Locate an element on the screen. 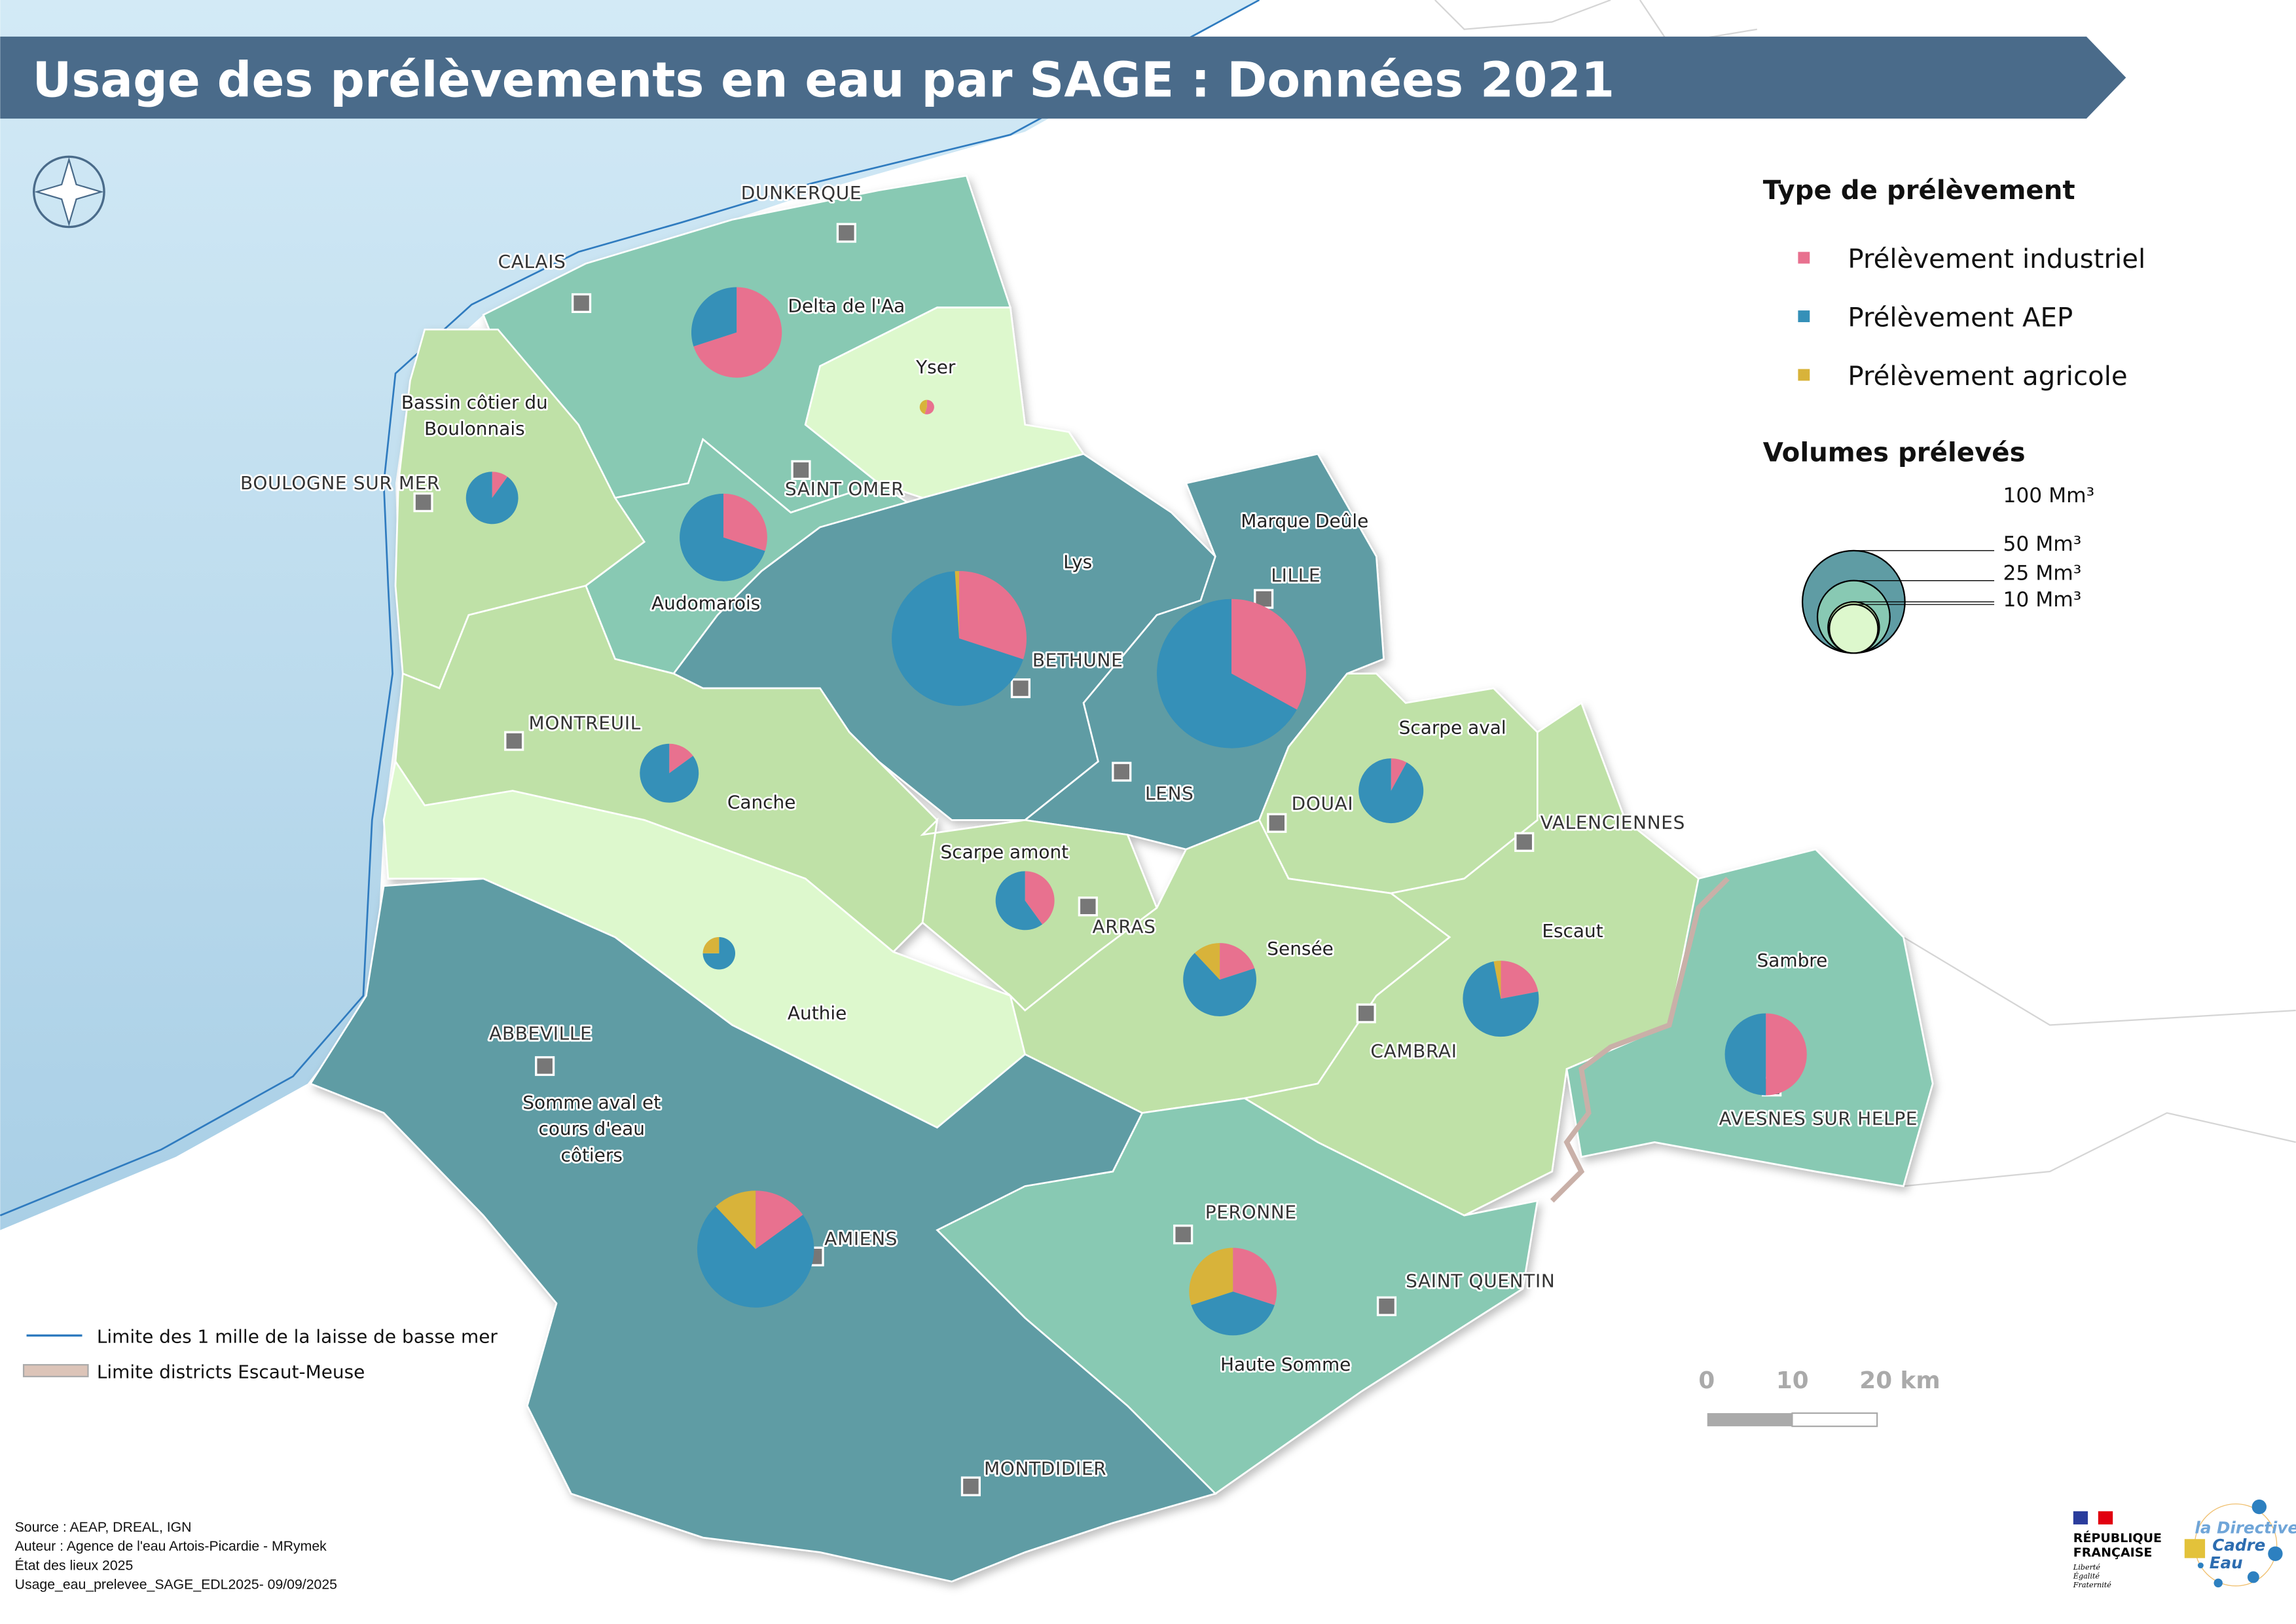 The height and width of the screenshot is (1624, 2296). legend-item-label: Prélèvement agricole is located at coordinates (1987, 376).